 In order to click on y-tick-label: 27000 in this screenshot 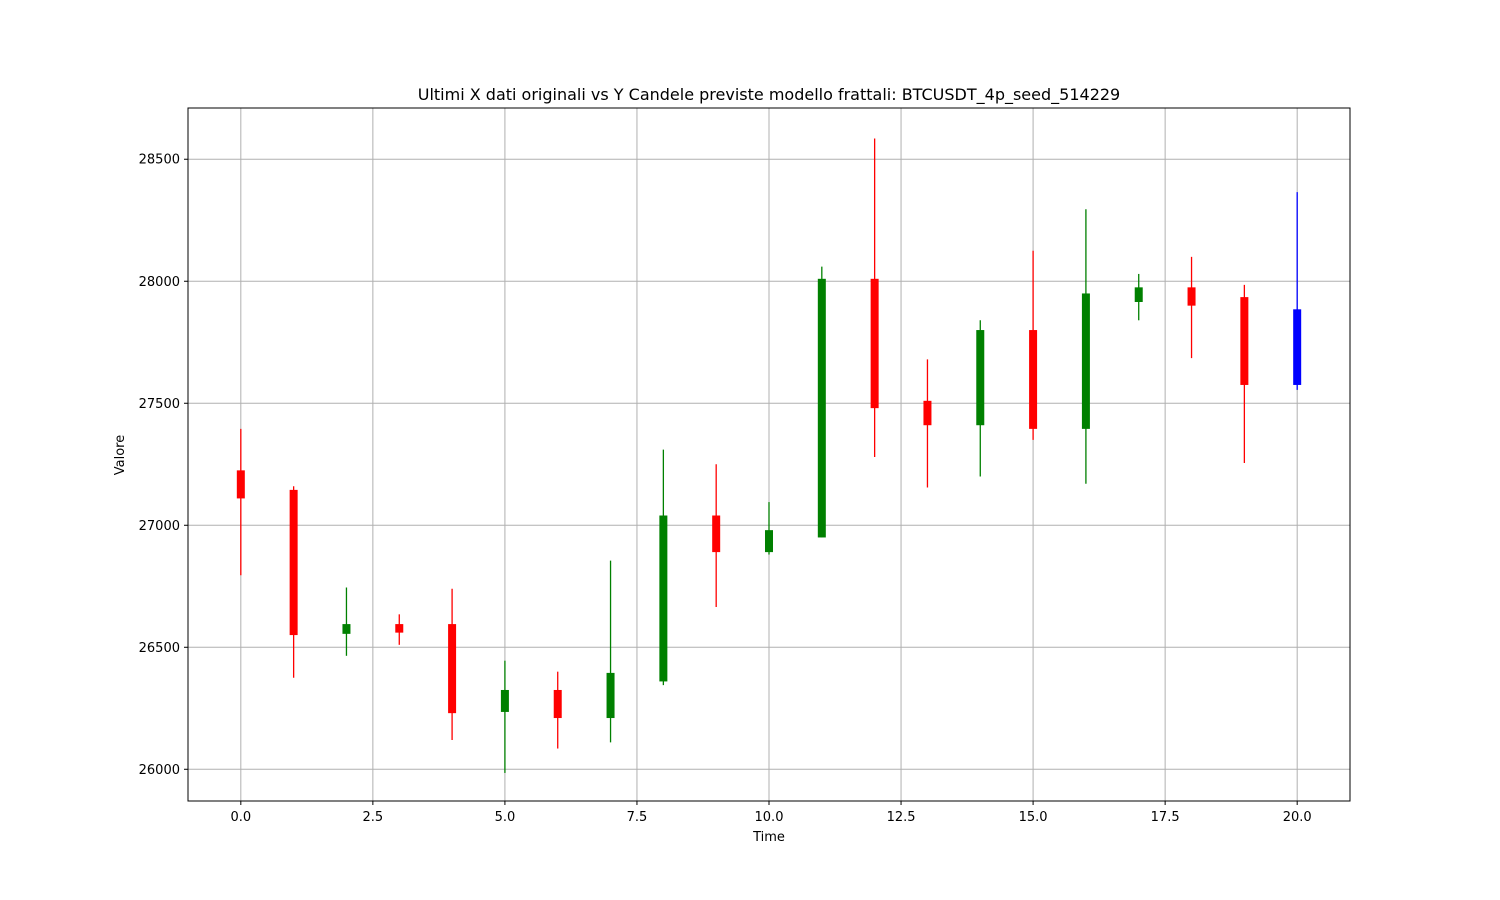, I will do `click(159, 526)`.